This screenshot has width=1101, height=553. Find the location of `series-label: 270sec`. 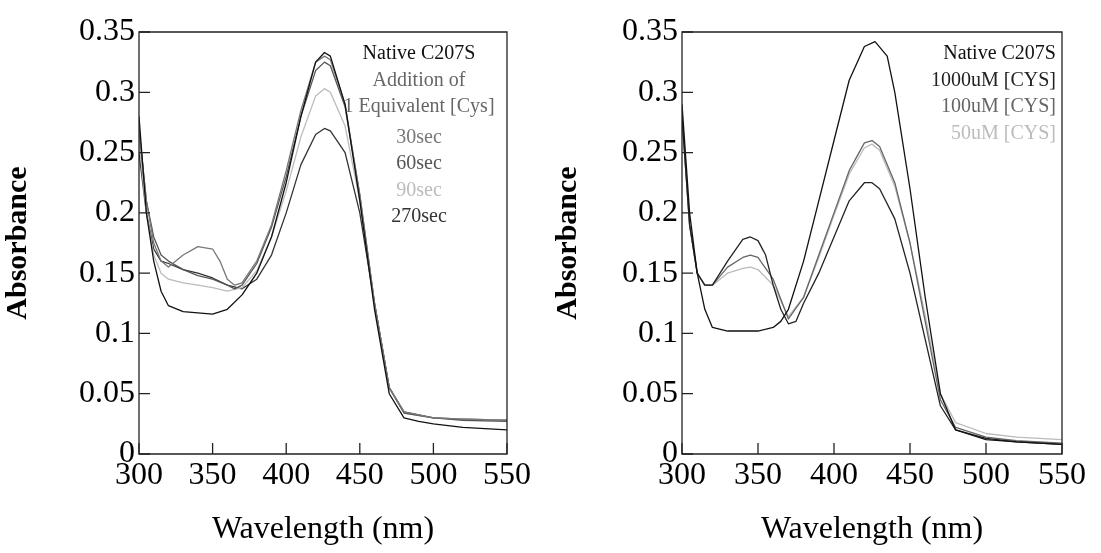

series-label: 270sec is located at coordinates (419, 215).